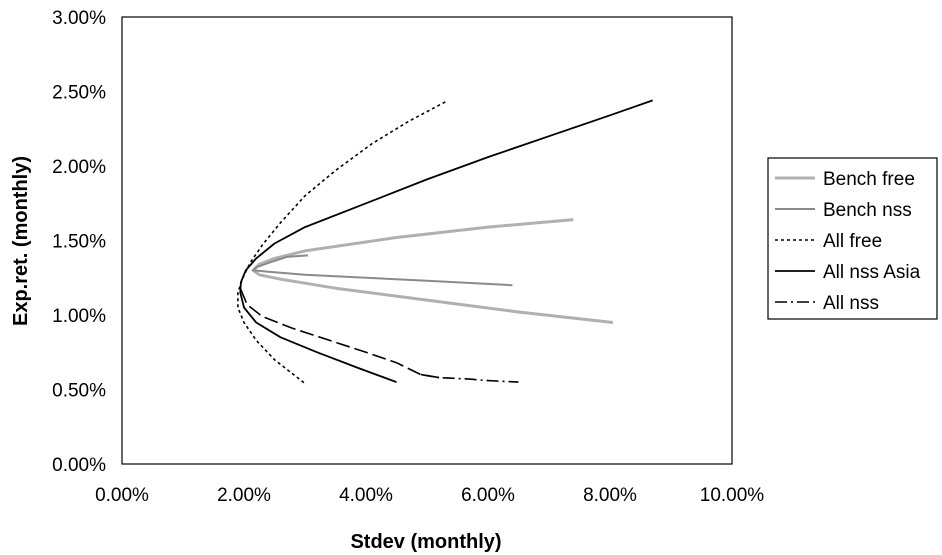 The width and height of the screenshot is (942, 555). I want to click on y-tick-label: 3.00%, so click(79, 18).